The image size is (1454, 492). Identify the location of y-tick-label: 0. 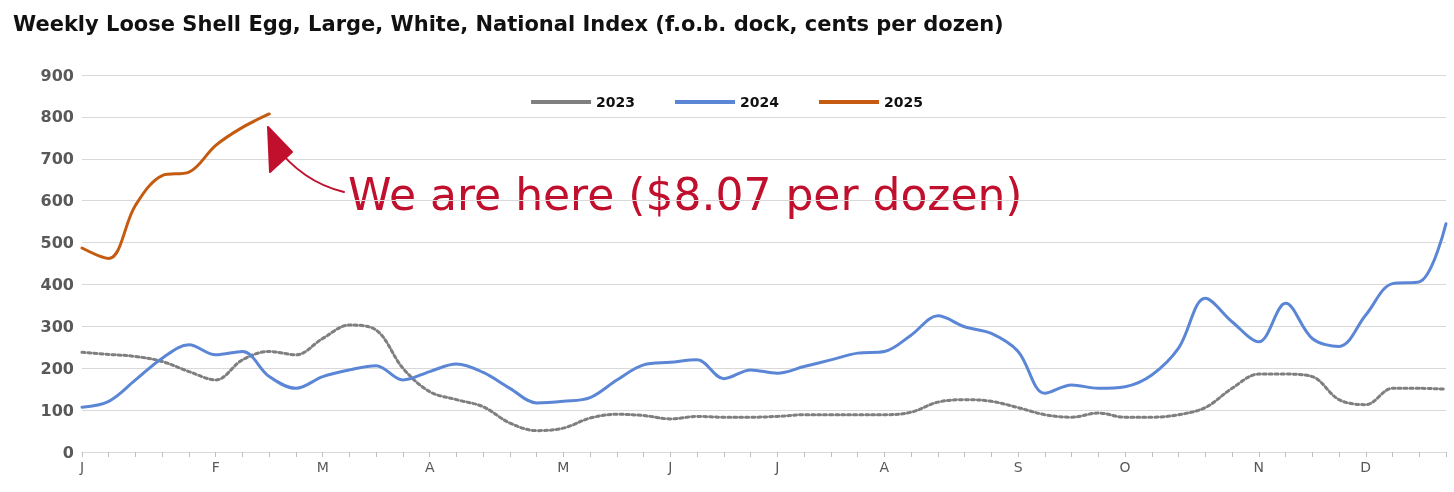
(68, 452).